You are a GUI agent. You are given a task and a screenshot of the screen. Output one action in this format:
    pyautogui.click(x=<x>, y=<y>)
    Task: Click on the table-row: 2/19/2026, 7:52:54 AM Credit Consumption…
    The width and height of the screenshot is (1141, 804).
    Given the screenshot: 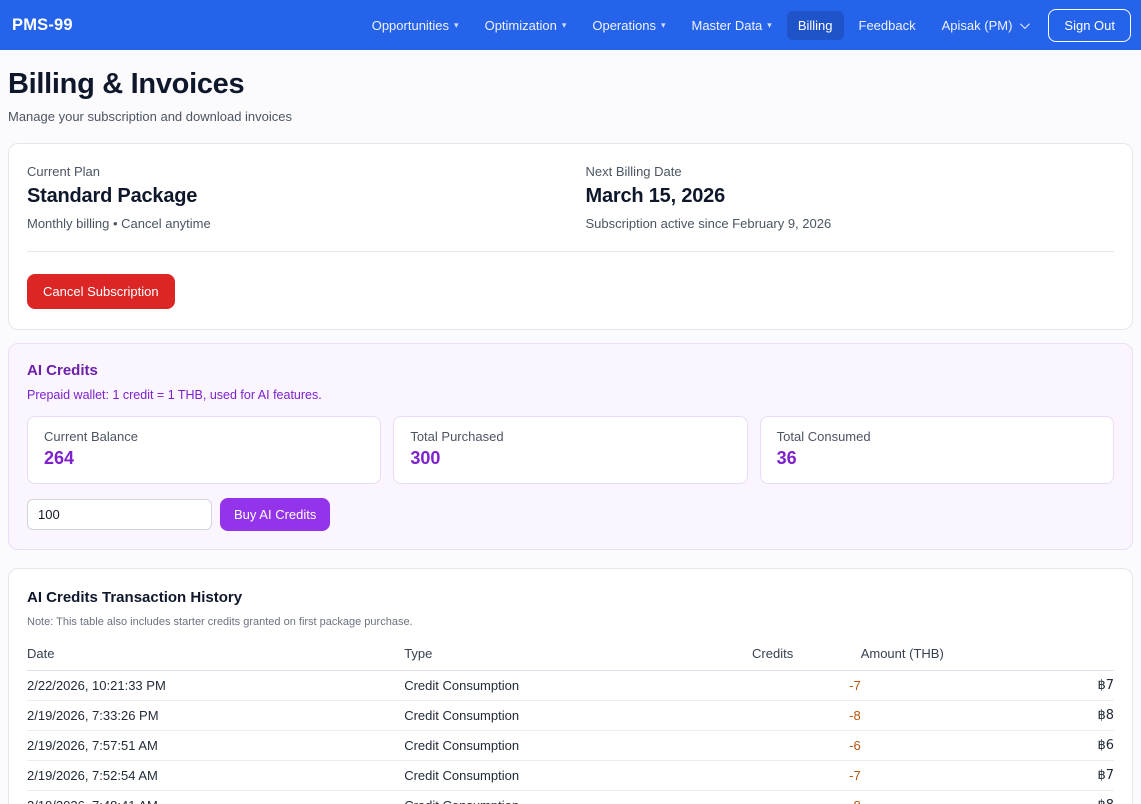 What is the action you would take?
    pyautogui.click(x=570, y=775)
    